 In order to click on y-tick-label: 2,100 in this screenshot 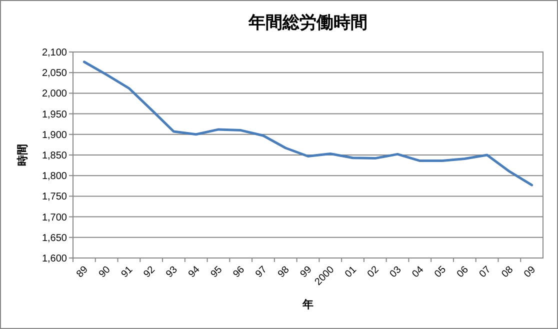, I will do `click(55, 53)`.